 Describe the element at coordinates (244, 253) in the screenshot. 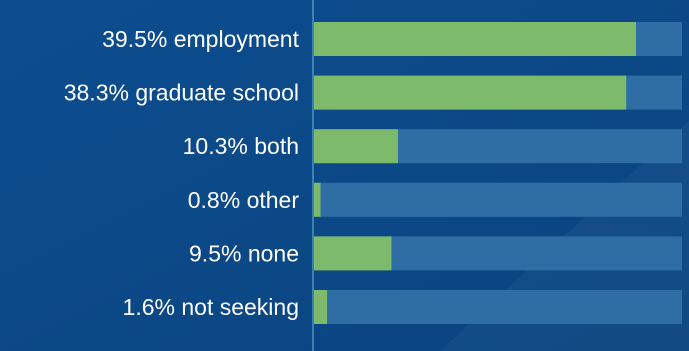

I see `category-label: 9.5% none` at that location.